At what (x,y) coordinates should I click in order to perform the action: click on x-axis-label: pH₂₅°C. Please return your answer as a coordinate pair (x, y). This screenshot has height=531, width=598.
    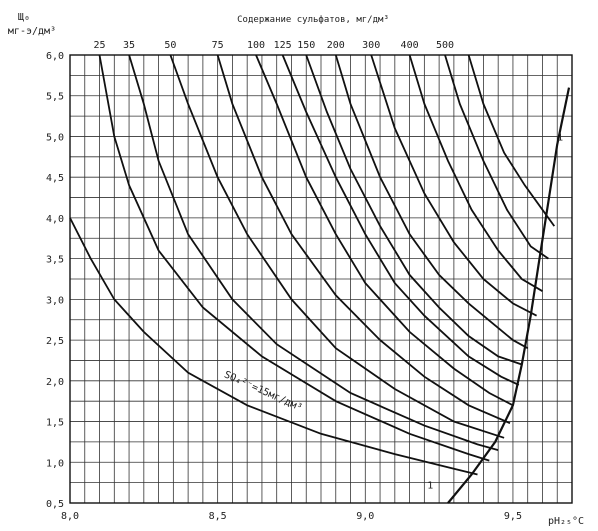
    Looking at the image, I should click on (566, 521).